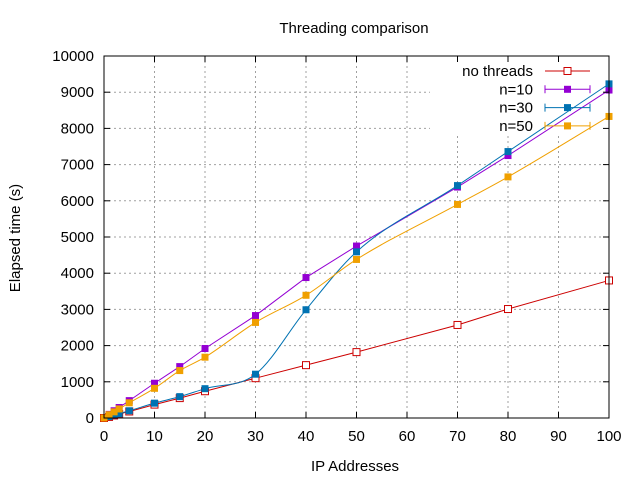 Image resolution: width=640 pixels, height=480 pixels. What do you see at coordinates (73, 56) in the screenshot?
I see `y-tick-label: 10000` at bounding box center [73, 56].